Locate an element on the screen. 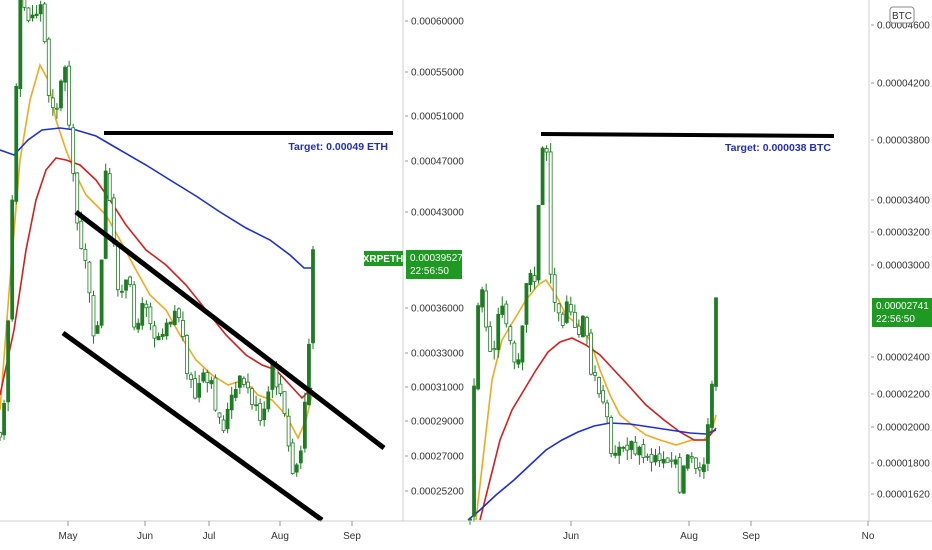 The image size is (932, 550). xrpeth-channel-upper-line is located at coordinates (230, 330).